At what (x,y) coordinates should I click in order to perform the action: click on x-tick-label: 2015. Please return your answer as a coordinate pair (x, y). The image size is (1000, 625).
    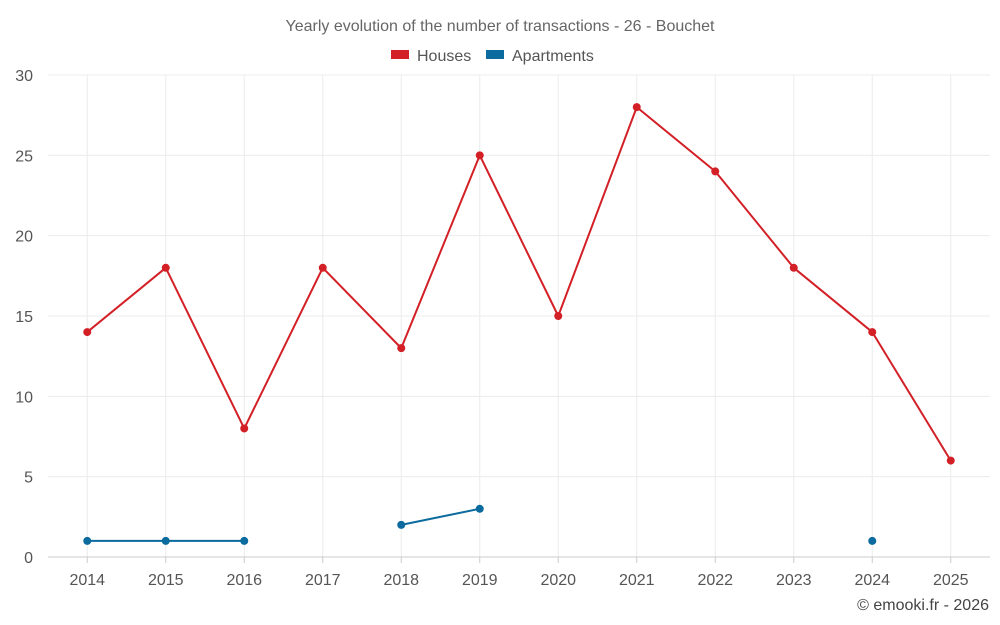
    Looking at the image, I should click on (166, 580).